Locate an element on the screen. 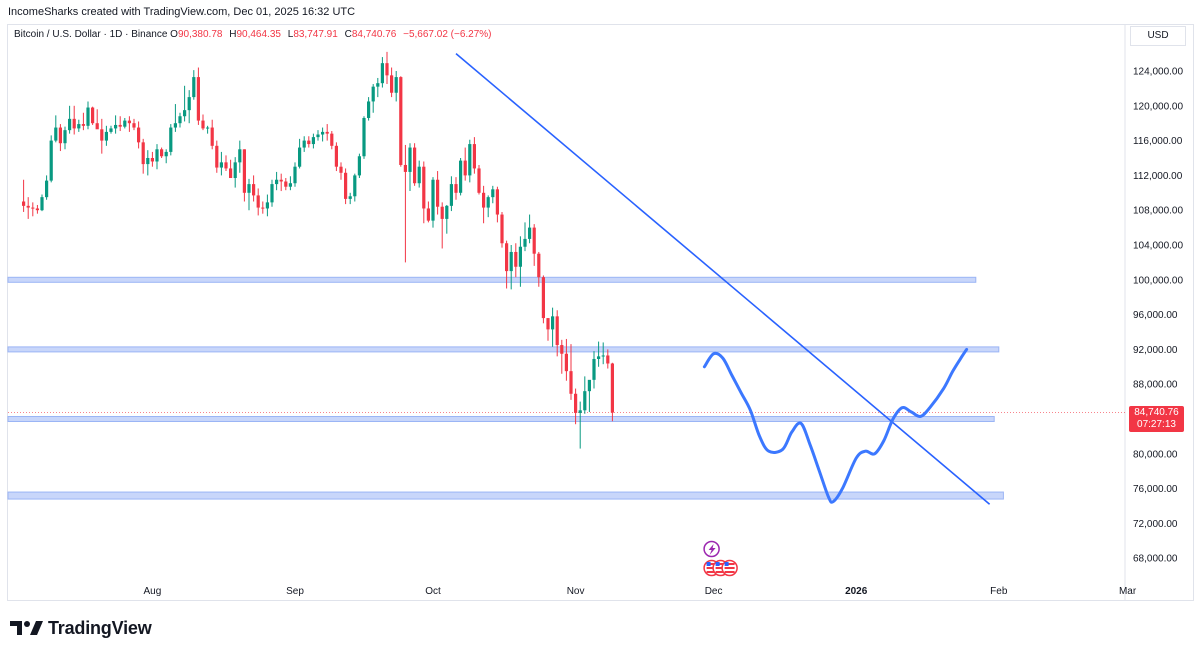  currency-selector: USD is located at coordinates (1158, 36).